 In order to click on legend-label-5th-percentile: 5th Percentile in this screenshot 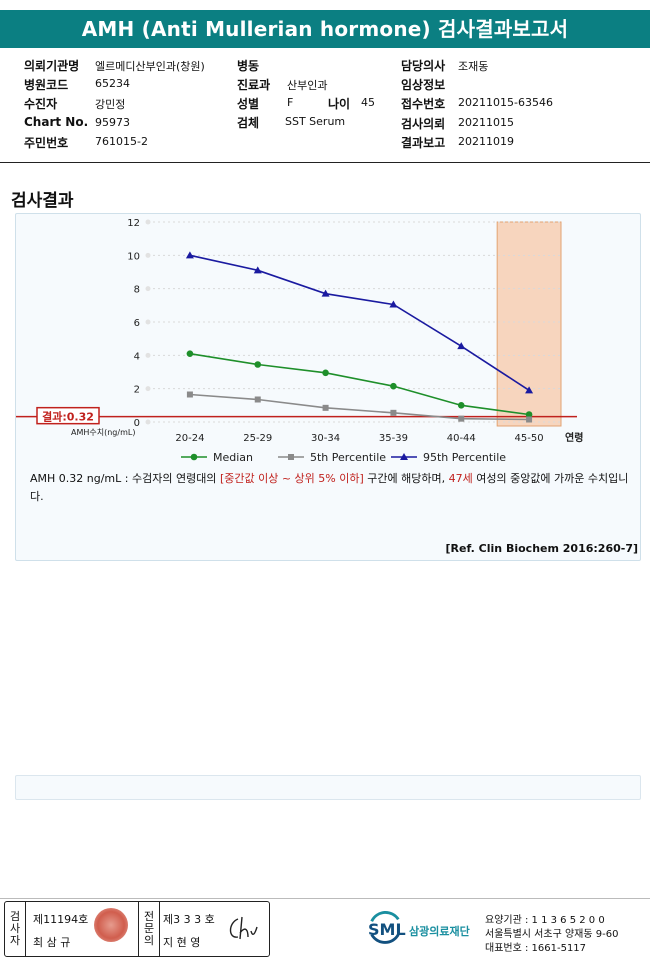, I will do `click(348, 457)`.